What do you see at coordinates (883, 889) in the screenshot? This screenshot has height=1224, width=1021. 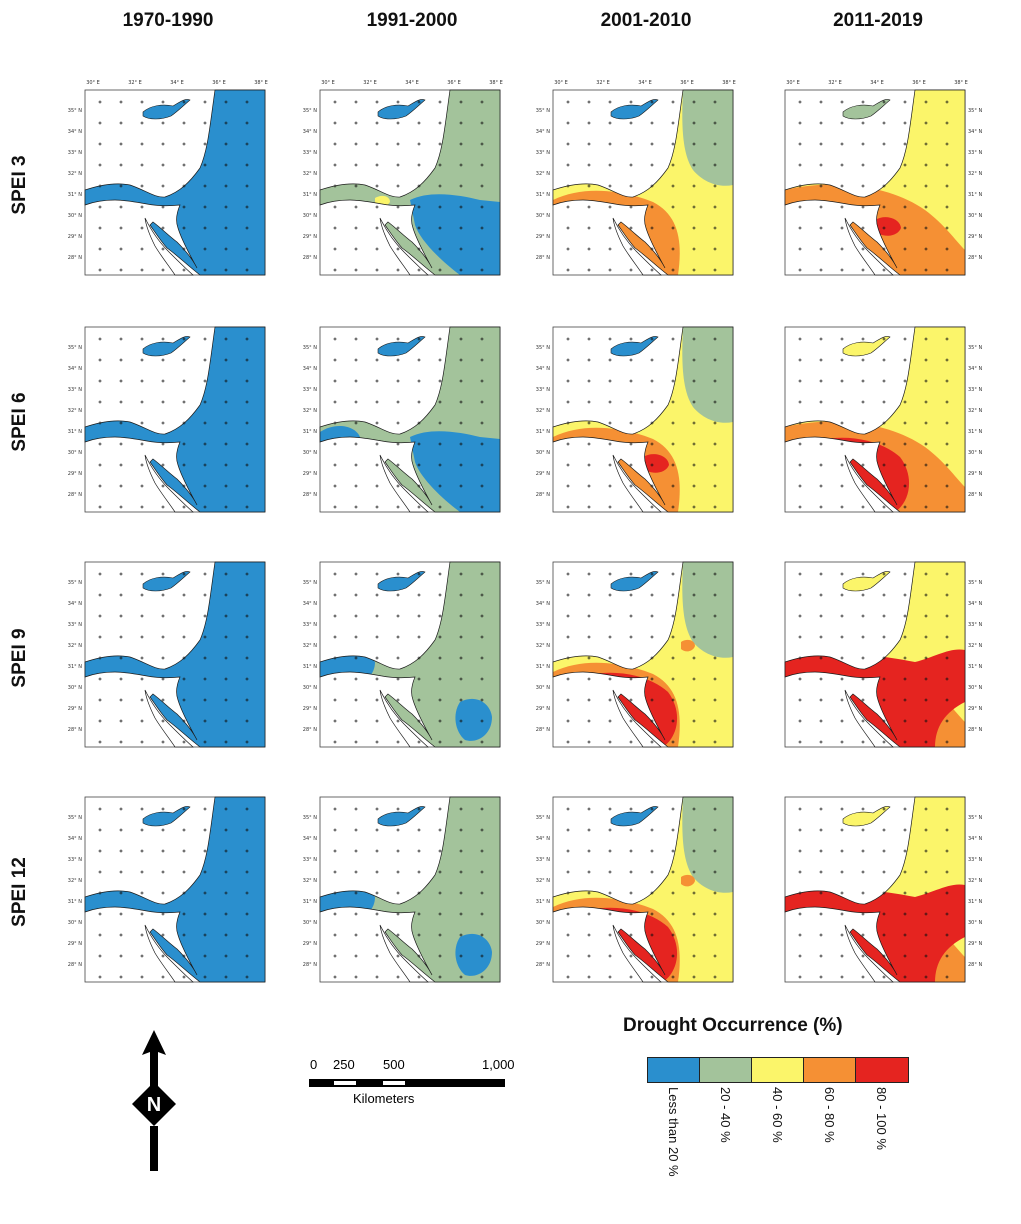 I see `map-panel-spei-12-2011-2019: 35° N 34° N 33° N 32° N 31° N 30° N 29° N 28° N` at bounding box center [883, 889].